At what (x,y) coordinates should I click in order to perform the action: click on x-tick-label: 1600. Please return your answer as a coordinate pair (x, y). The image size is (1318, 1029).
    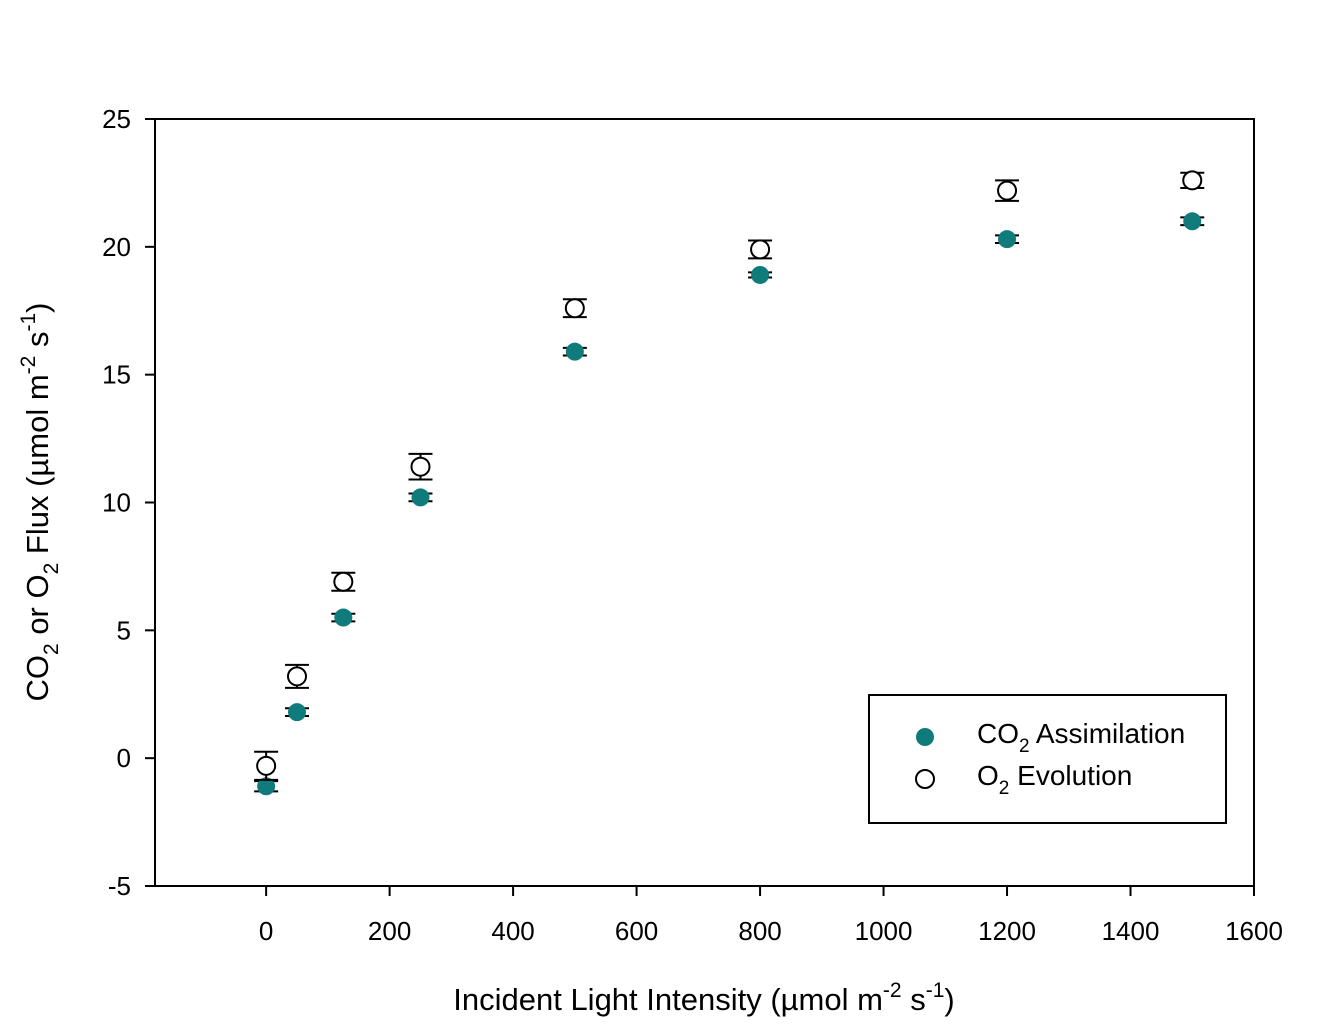
    Looking at the image, I should click on (1254, 931).